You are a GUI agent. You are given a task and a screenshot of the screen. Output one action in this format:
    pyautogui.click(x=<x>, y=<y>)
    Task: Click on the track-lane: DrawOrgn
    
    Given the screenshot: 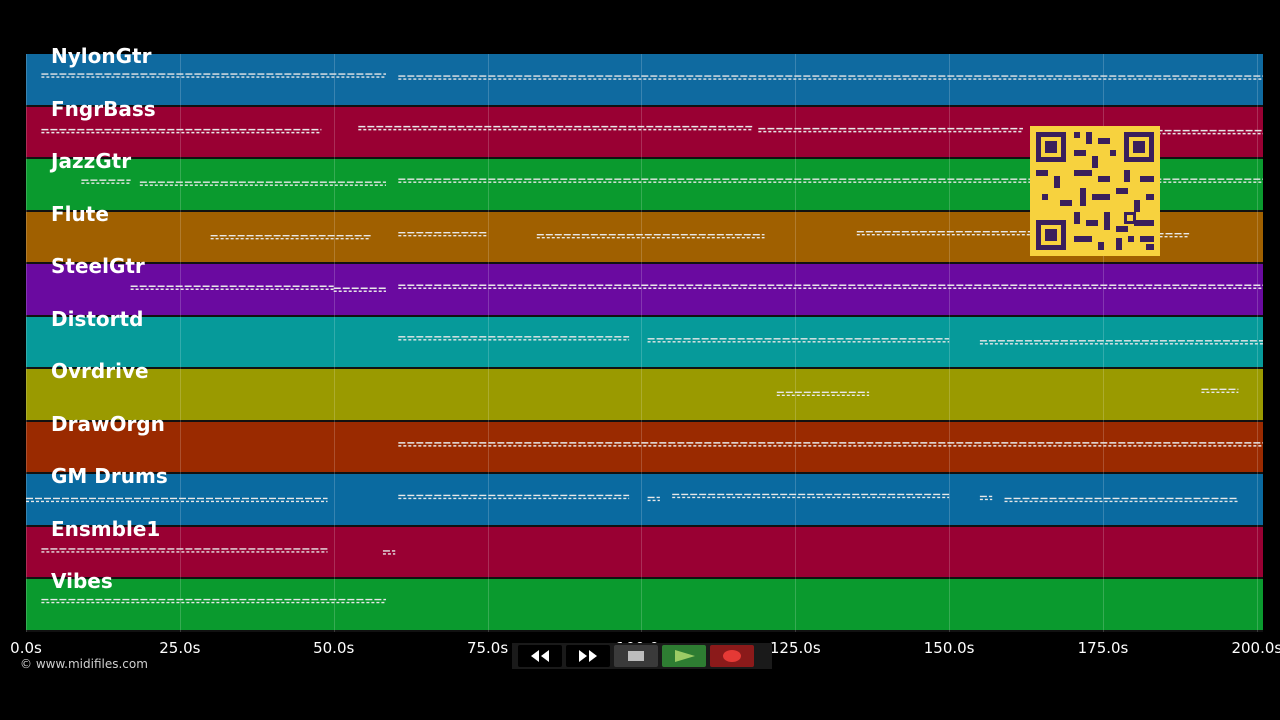 What is the action you would take?
    pyautogui.click(x=644, y=443)
    